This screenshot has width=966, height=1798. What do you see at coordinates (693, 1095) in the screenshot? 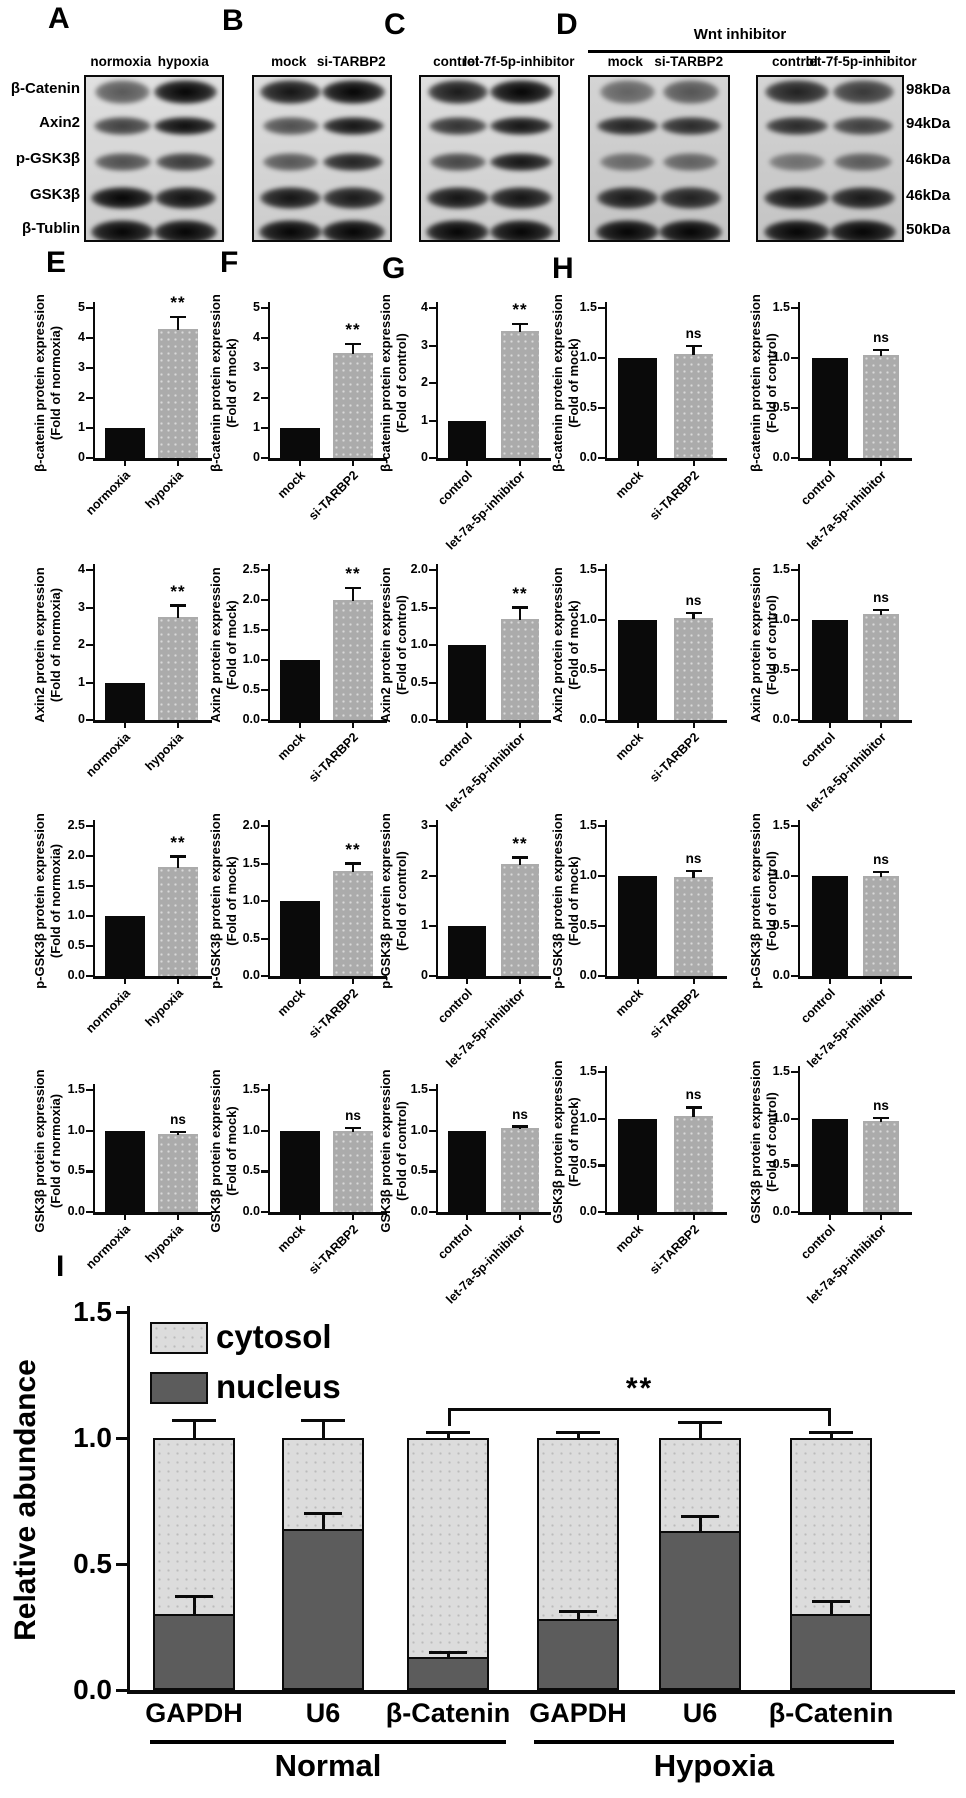
I see `significance-label: ns` at bounding box center [693, 1095].